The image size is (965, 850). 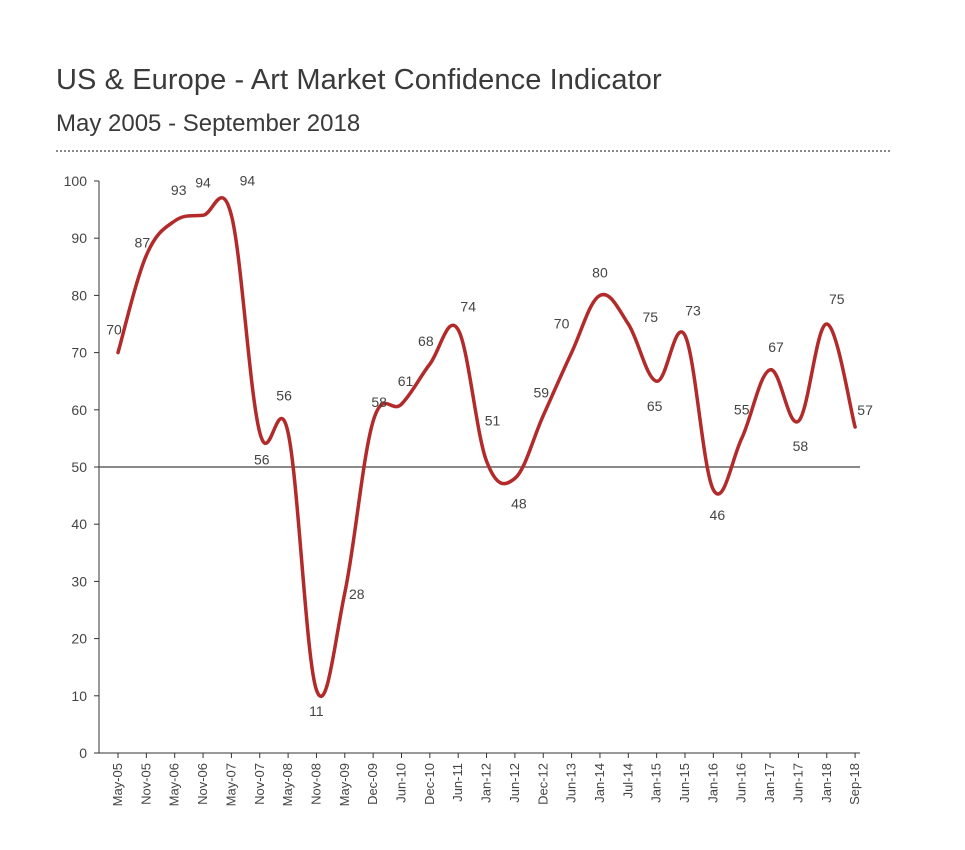 I want to click on x-tick-label: Dec-10, so click(x=429, y=784).